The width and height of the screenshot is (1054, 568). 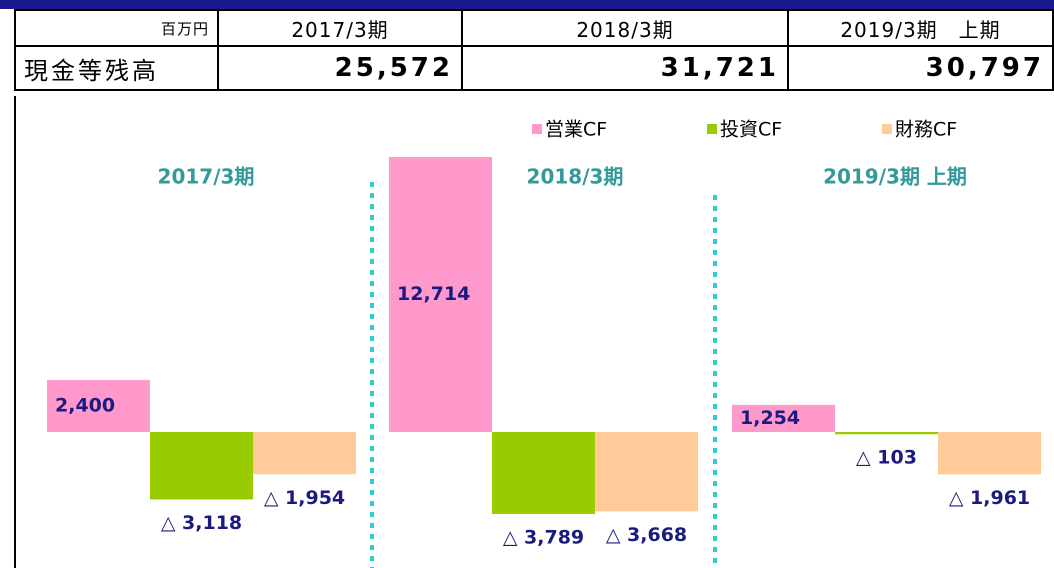 I want to click on value-label: 2,400, so click(x=85, y=406).